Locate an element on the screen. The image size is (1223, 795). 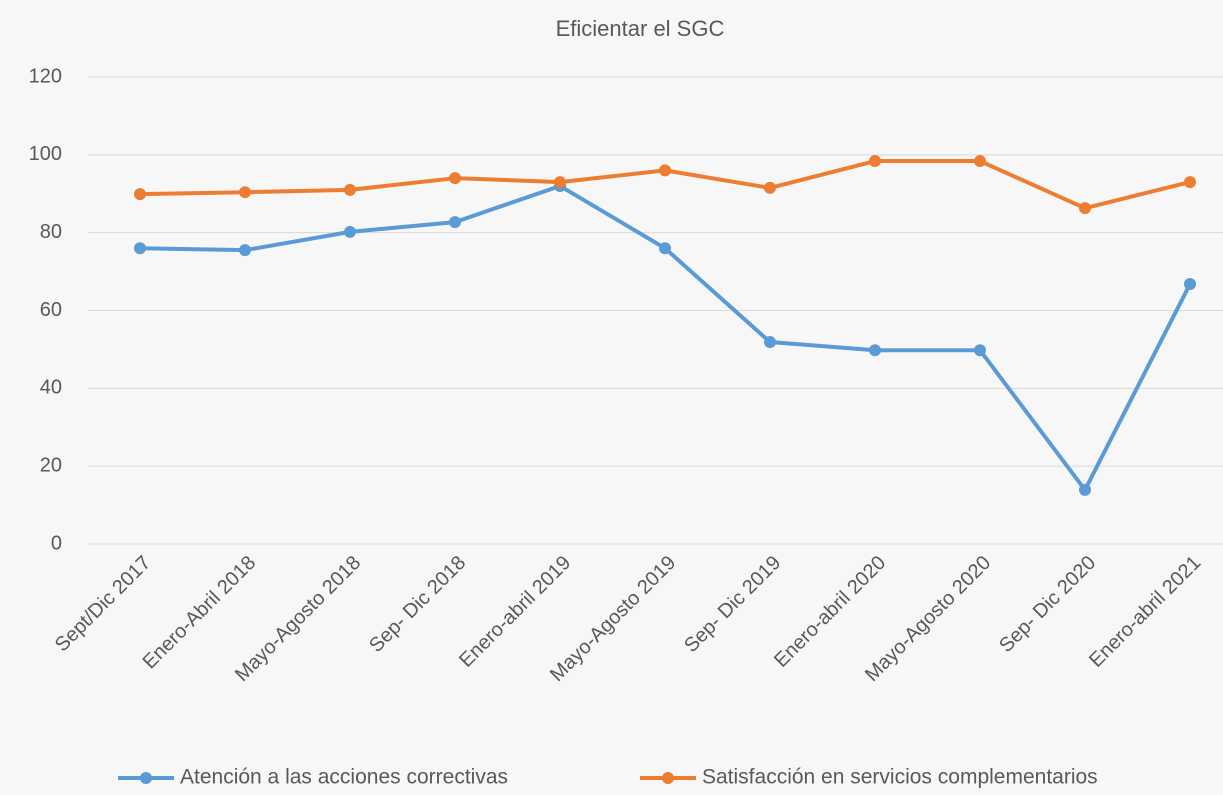
y-tick-label: 0 is located at coordinates (56, 543).